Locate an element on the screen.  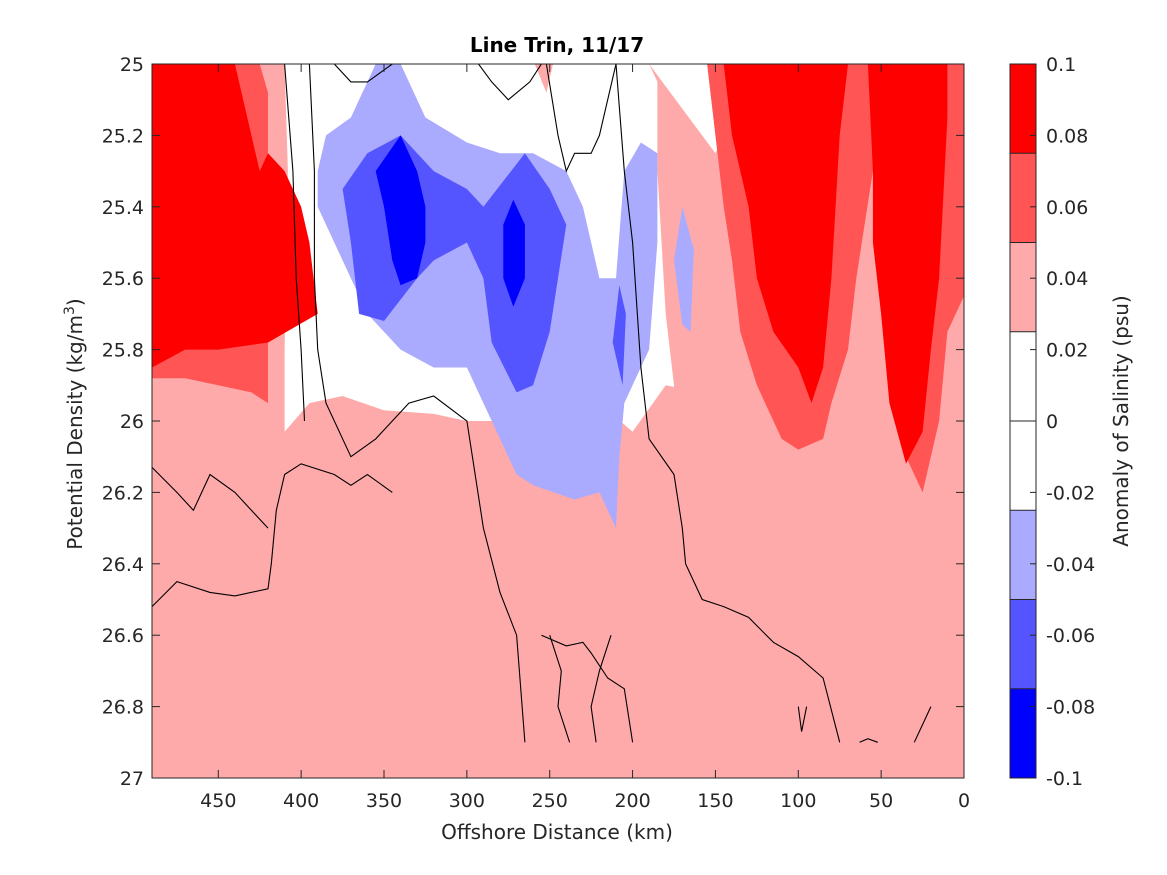
y-tick-label: 27 is located at coordinates (132, 779).